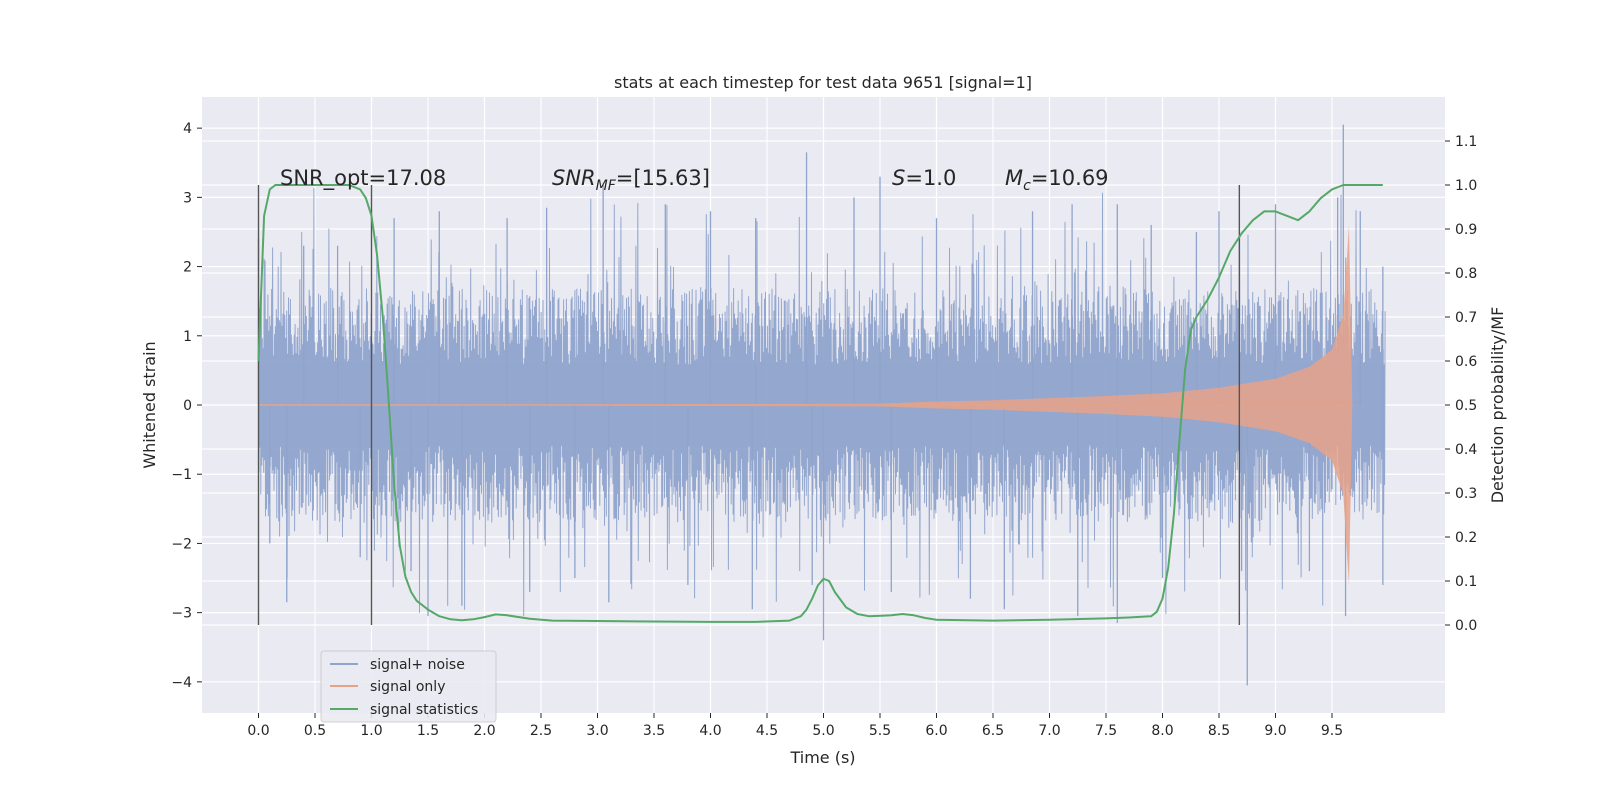 This screenshot has width=1600, height=800. I want to click on x-tick-label: 2.0, so click(484, 731).